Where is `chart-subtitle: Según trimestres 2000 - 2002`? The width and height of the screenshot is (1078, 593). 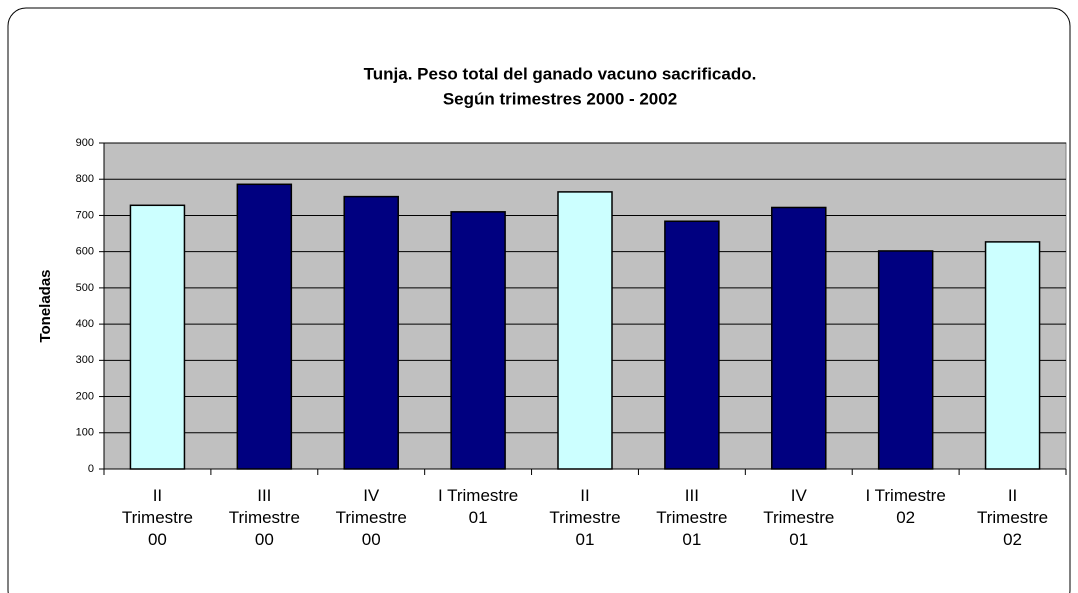
chart-subtitle: Según trimestres 2000 - 2002 is located at coordinates (560, 98).